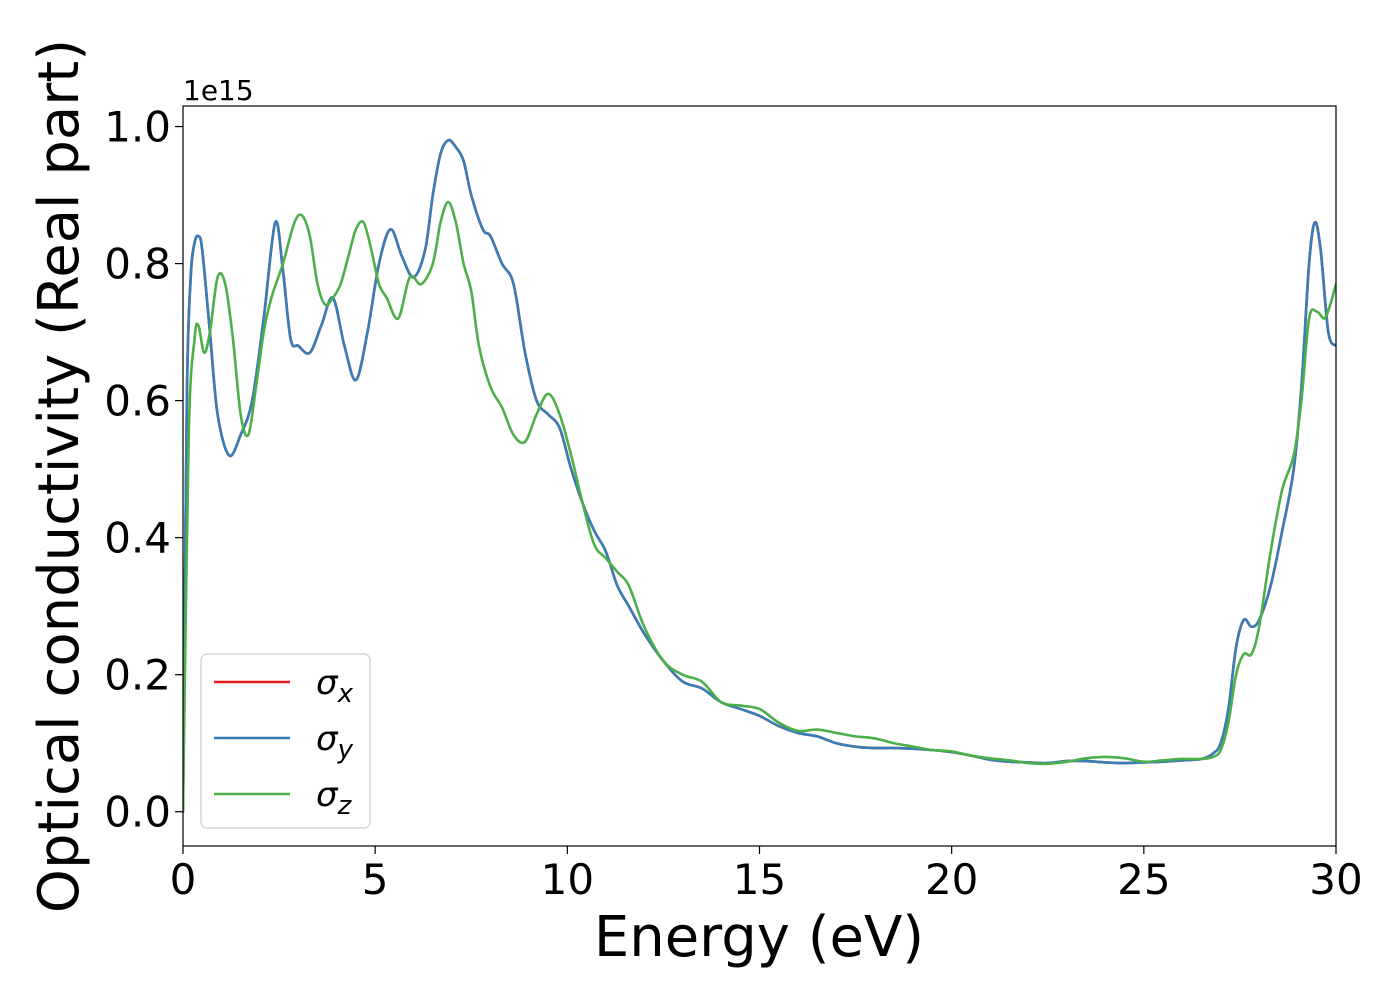 This screenshot has height=1000, width=1400. Describe the element at coordinates (137, 127) in the screenshot. I see `y-tick-label: 1.0` at that location.